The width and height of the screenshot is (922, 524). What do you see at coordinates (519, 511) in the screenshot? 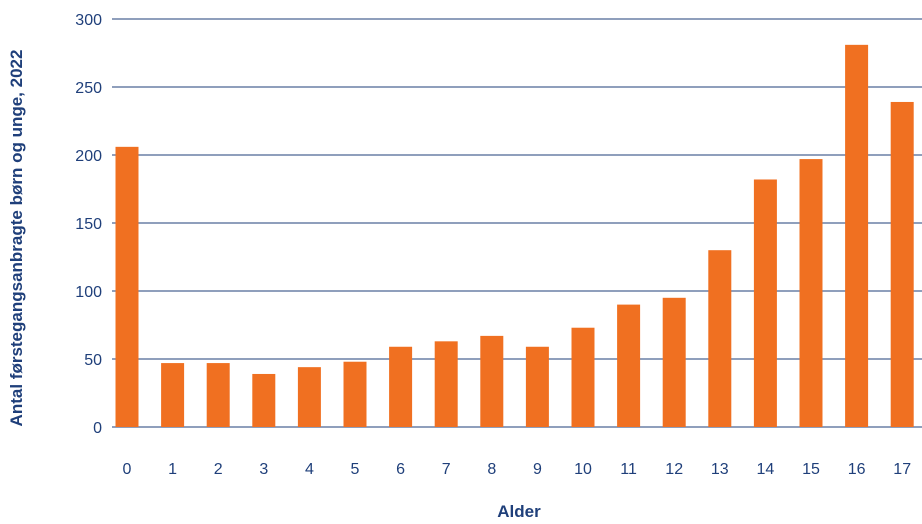
I see `x-axis-title: Alder` at bounding box center [519, 511].